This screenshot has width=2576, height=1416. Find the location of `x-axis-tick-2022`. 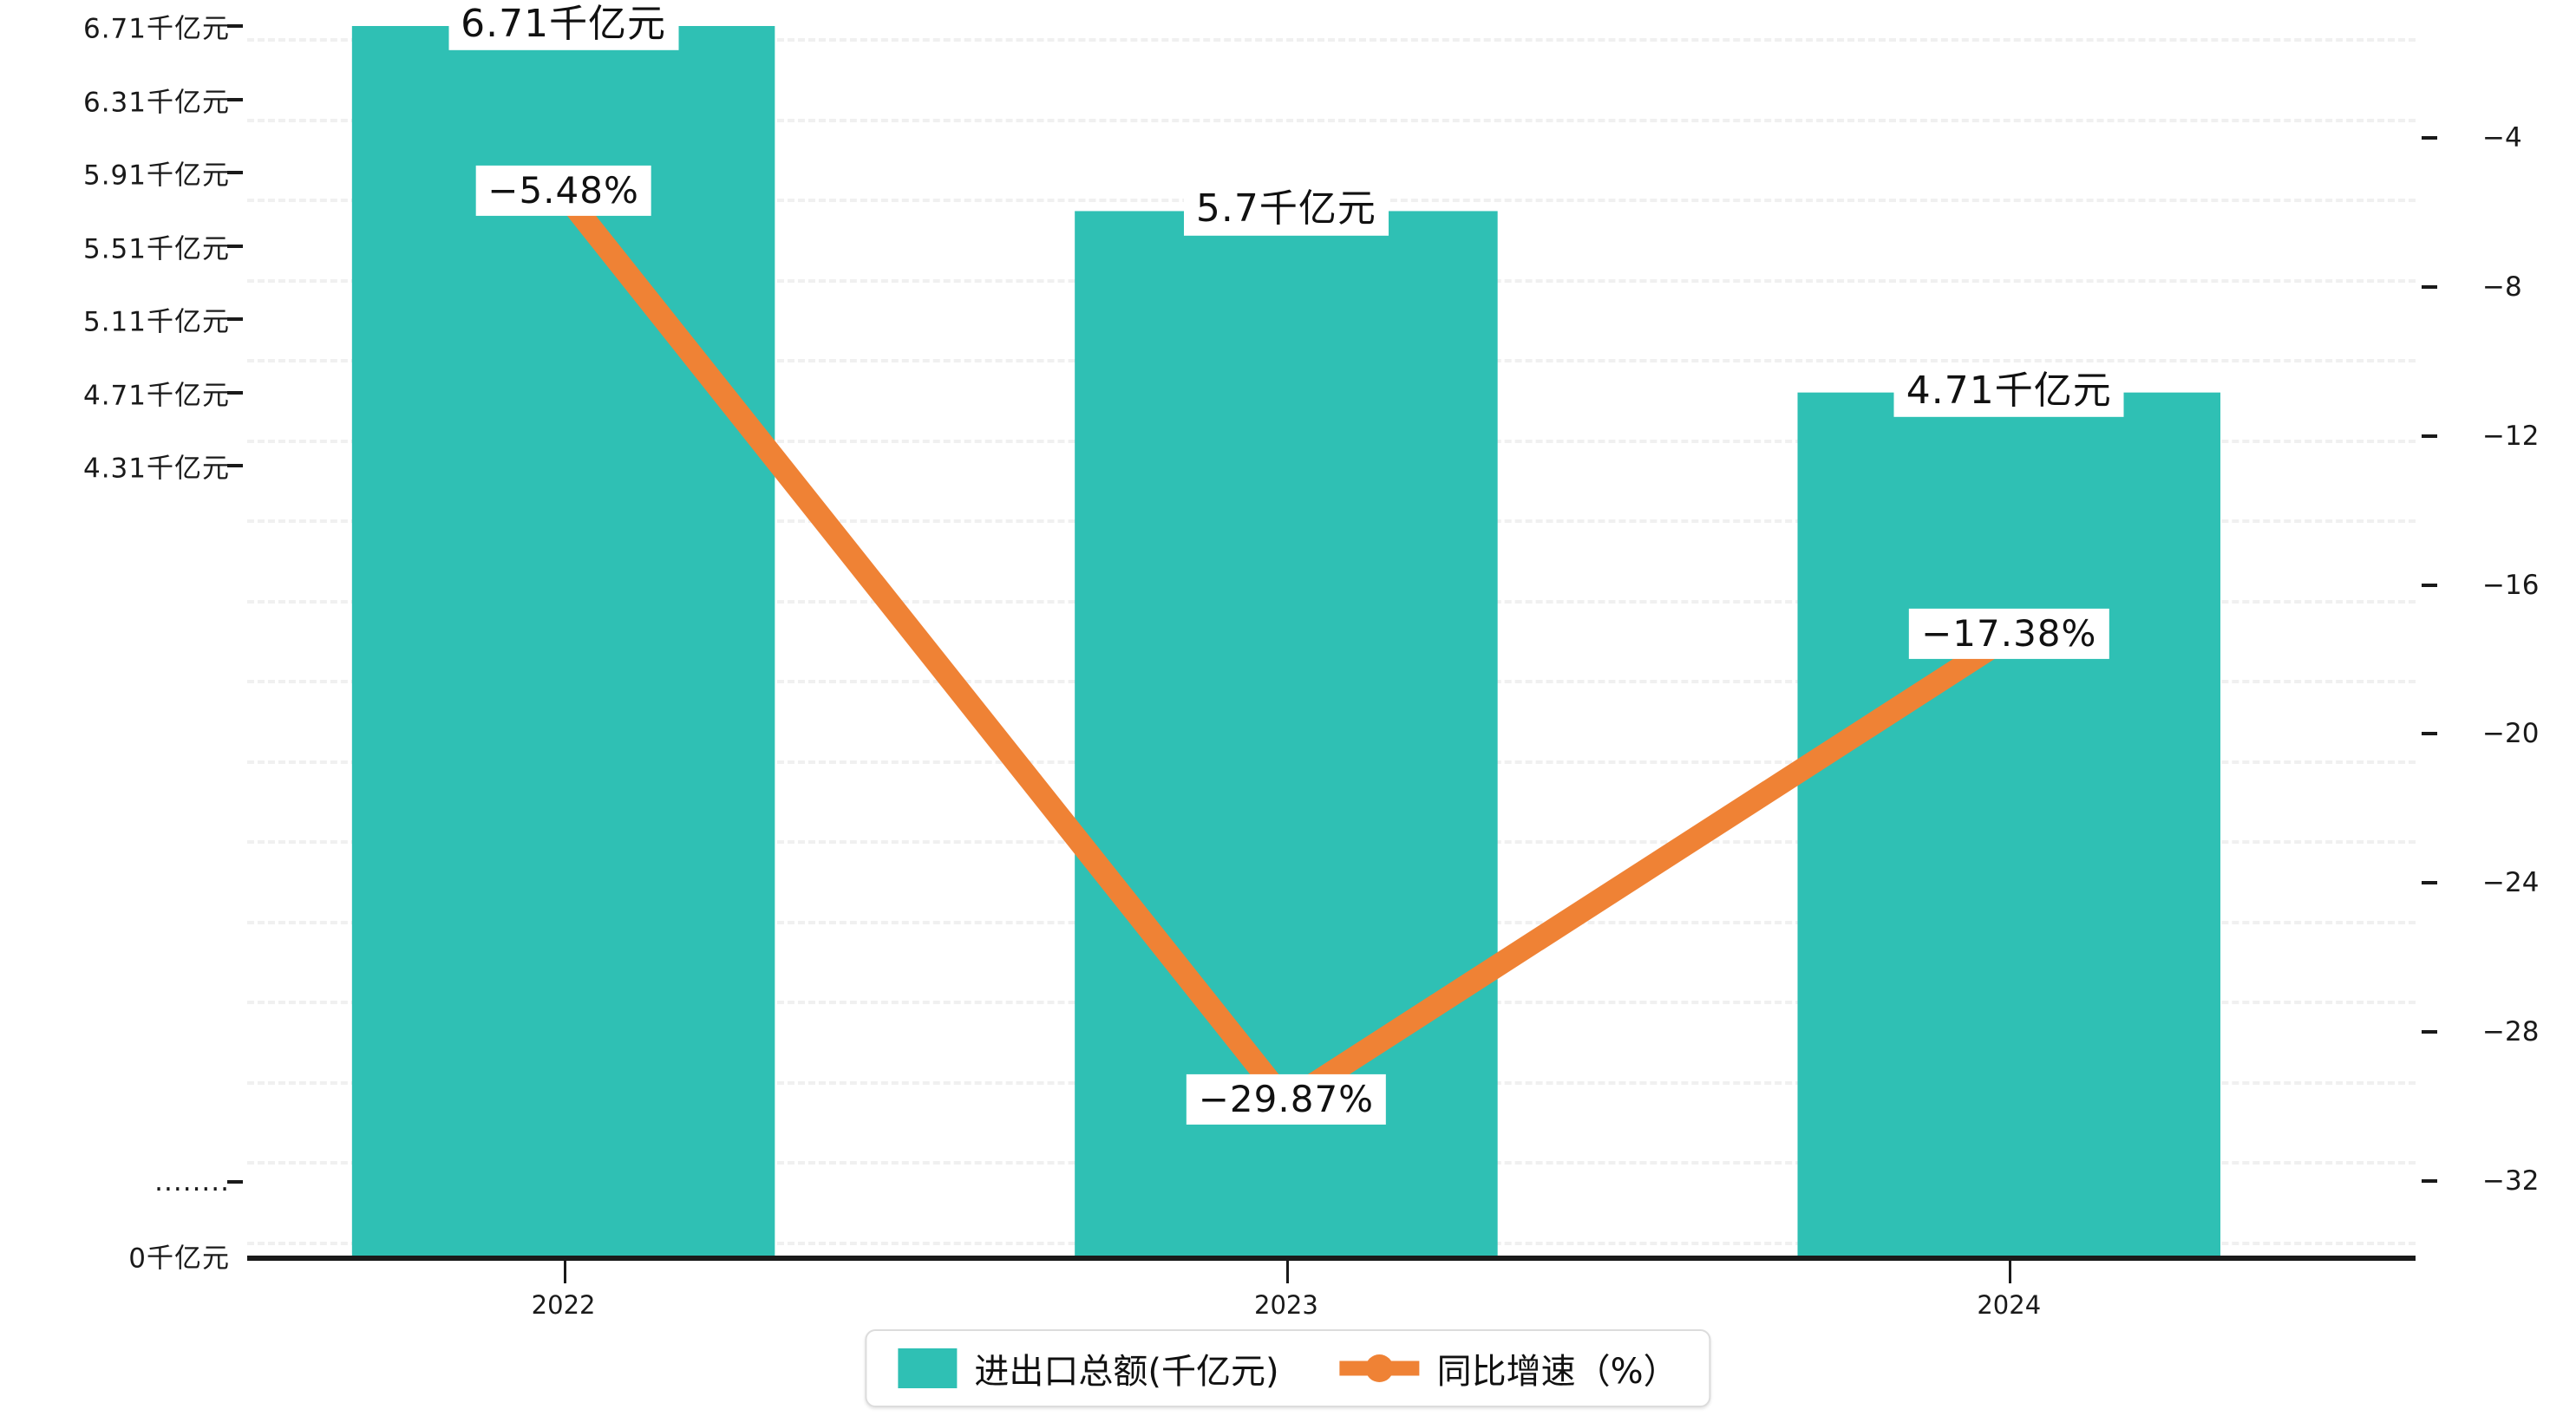

x-axis-tick-2022 is located at coordinates (564, 1272).